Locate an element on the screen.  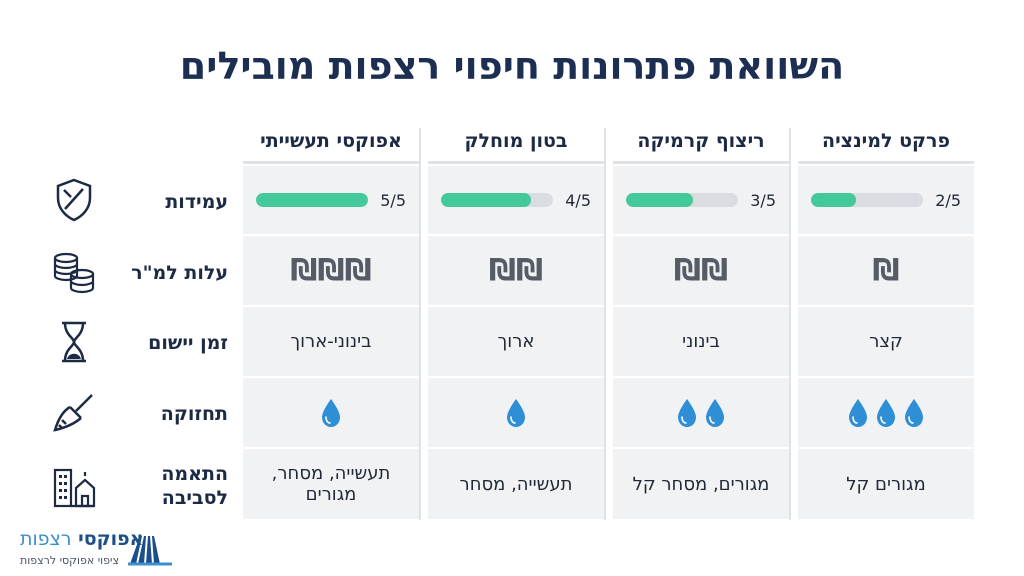
cost-shekel-icons: ₪ is located at coordinates (886, 270).